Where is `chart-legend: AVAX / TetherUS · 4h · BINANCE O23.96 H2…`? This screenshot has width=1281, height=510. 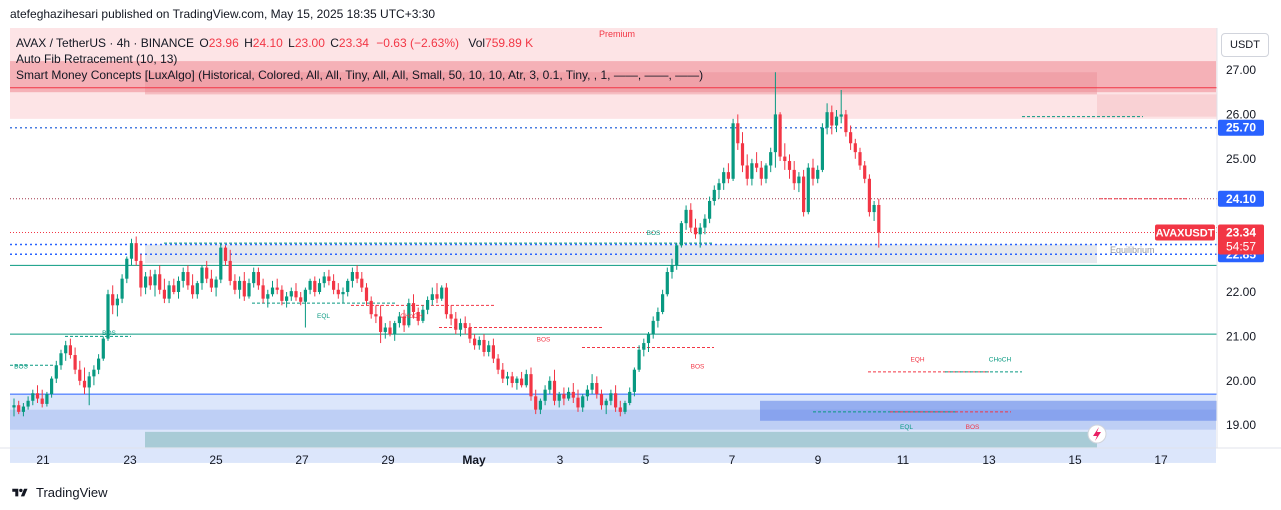 chart-legend: AVAX / TetherUS · 4h · BINANCE O23.96 H2… is located at coordinates (359, 59).